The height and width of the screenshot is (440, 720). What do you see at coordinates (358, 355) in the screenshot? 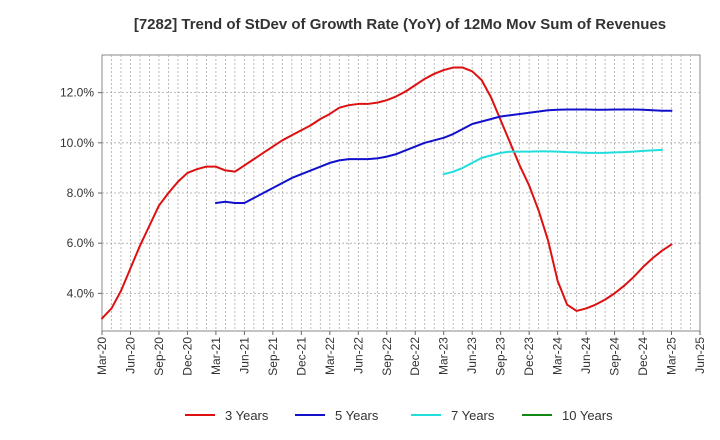
I see `x-tick-label: Jun-22` at bounding box center [358, 355].